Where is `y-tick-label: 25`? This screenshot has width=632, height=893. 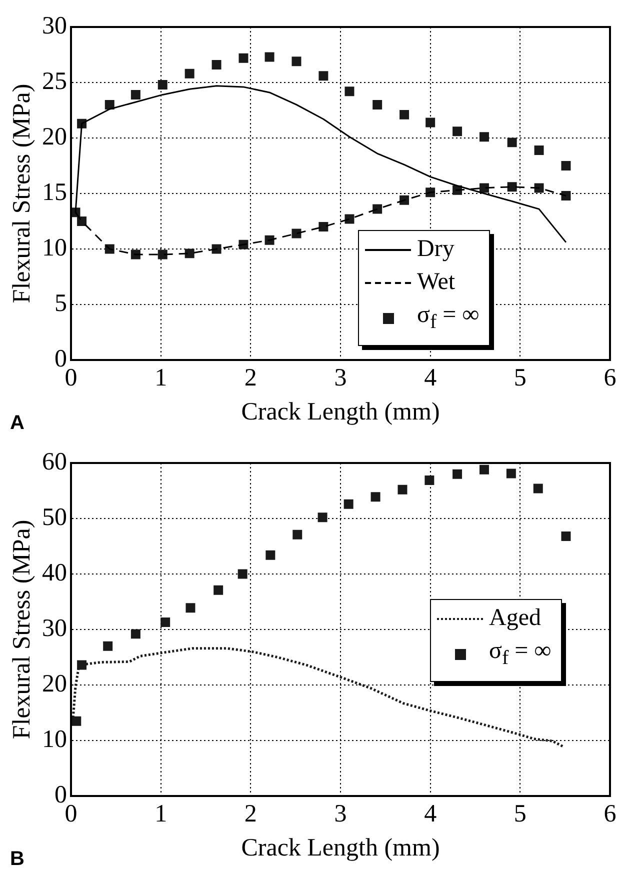 y-tick-label: 25 is located at coordinates (54, 82).